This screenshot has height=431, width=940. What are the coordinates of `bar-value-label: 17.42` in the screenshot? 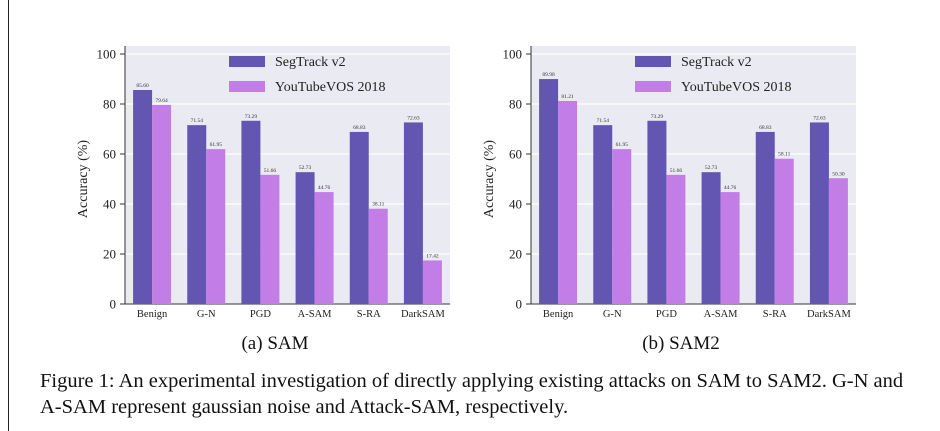 It's located at (432, 256).